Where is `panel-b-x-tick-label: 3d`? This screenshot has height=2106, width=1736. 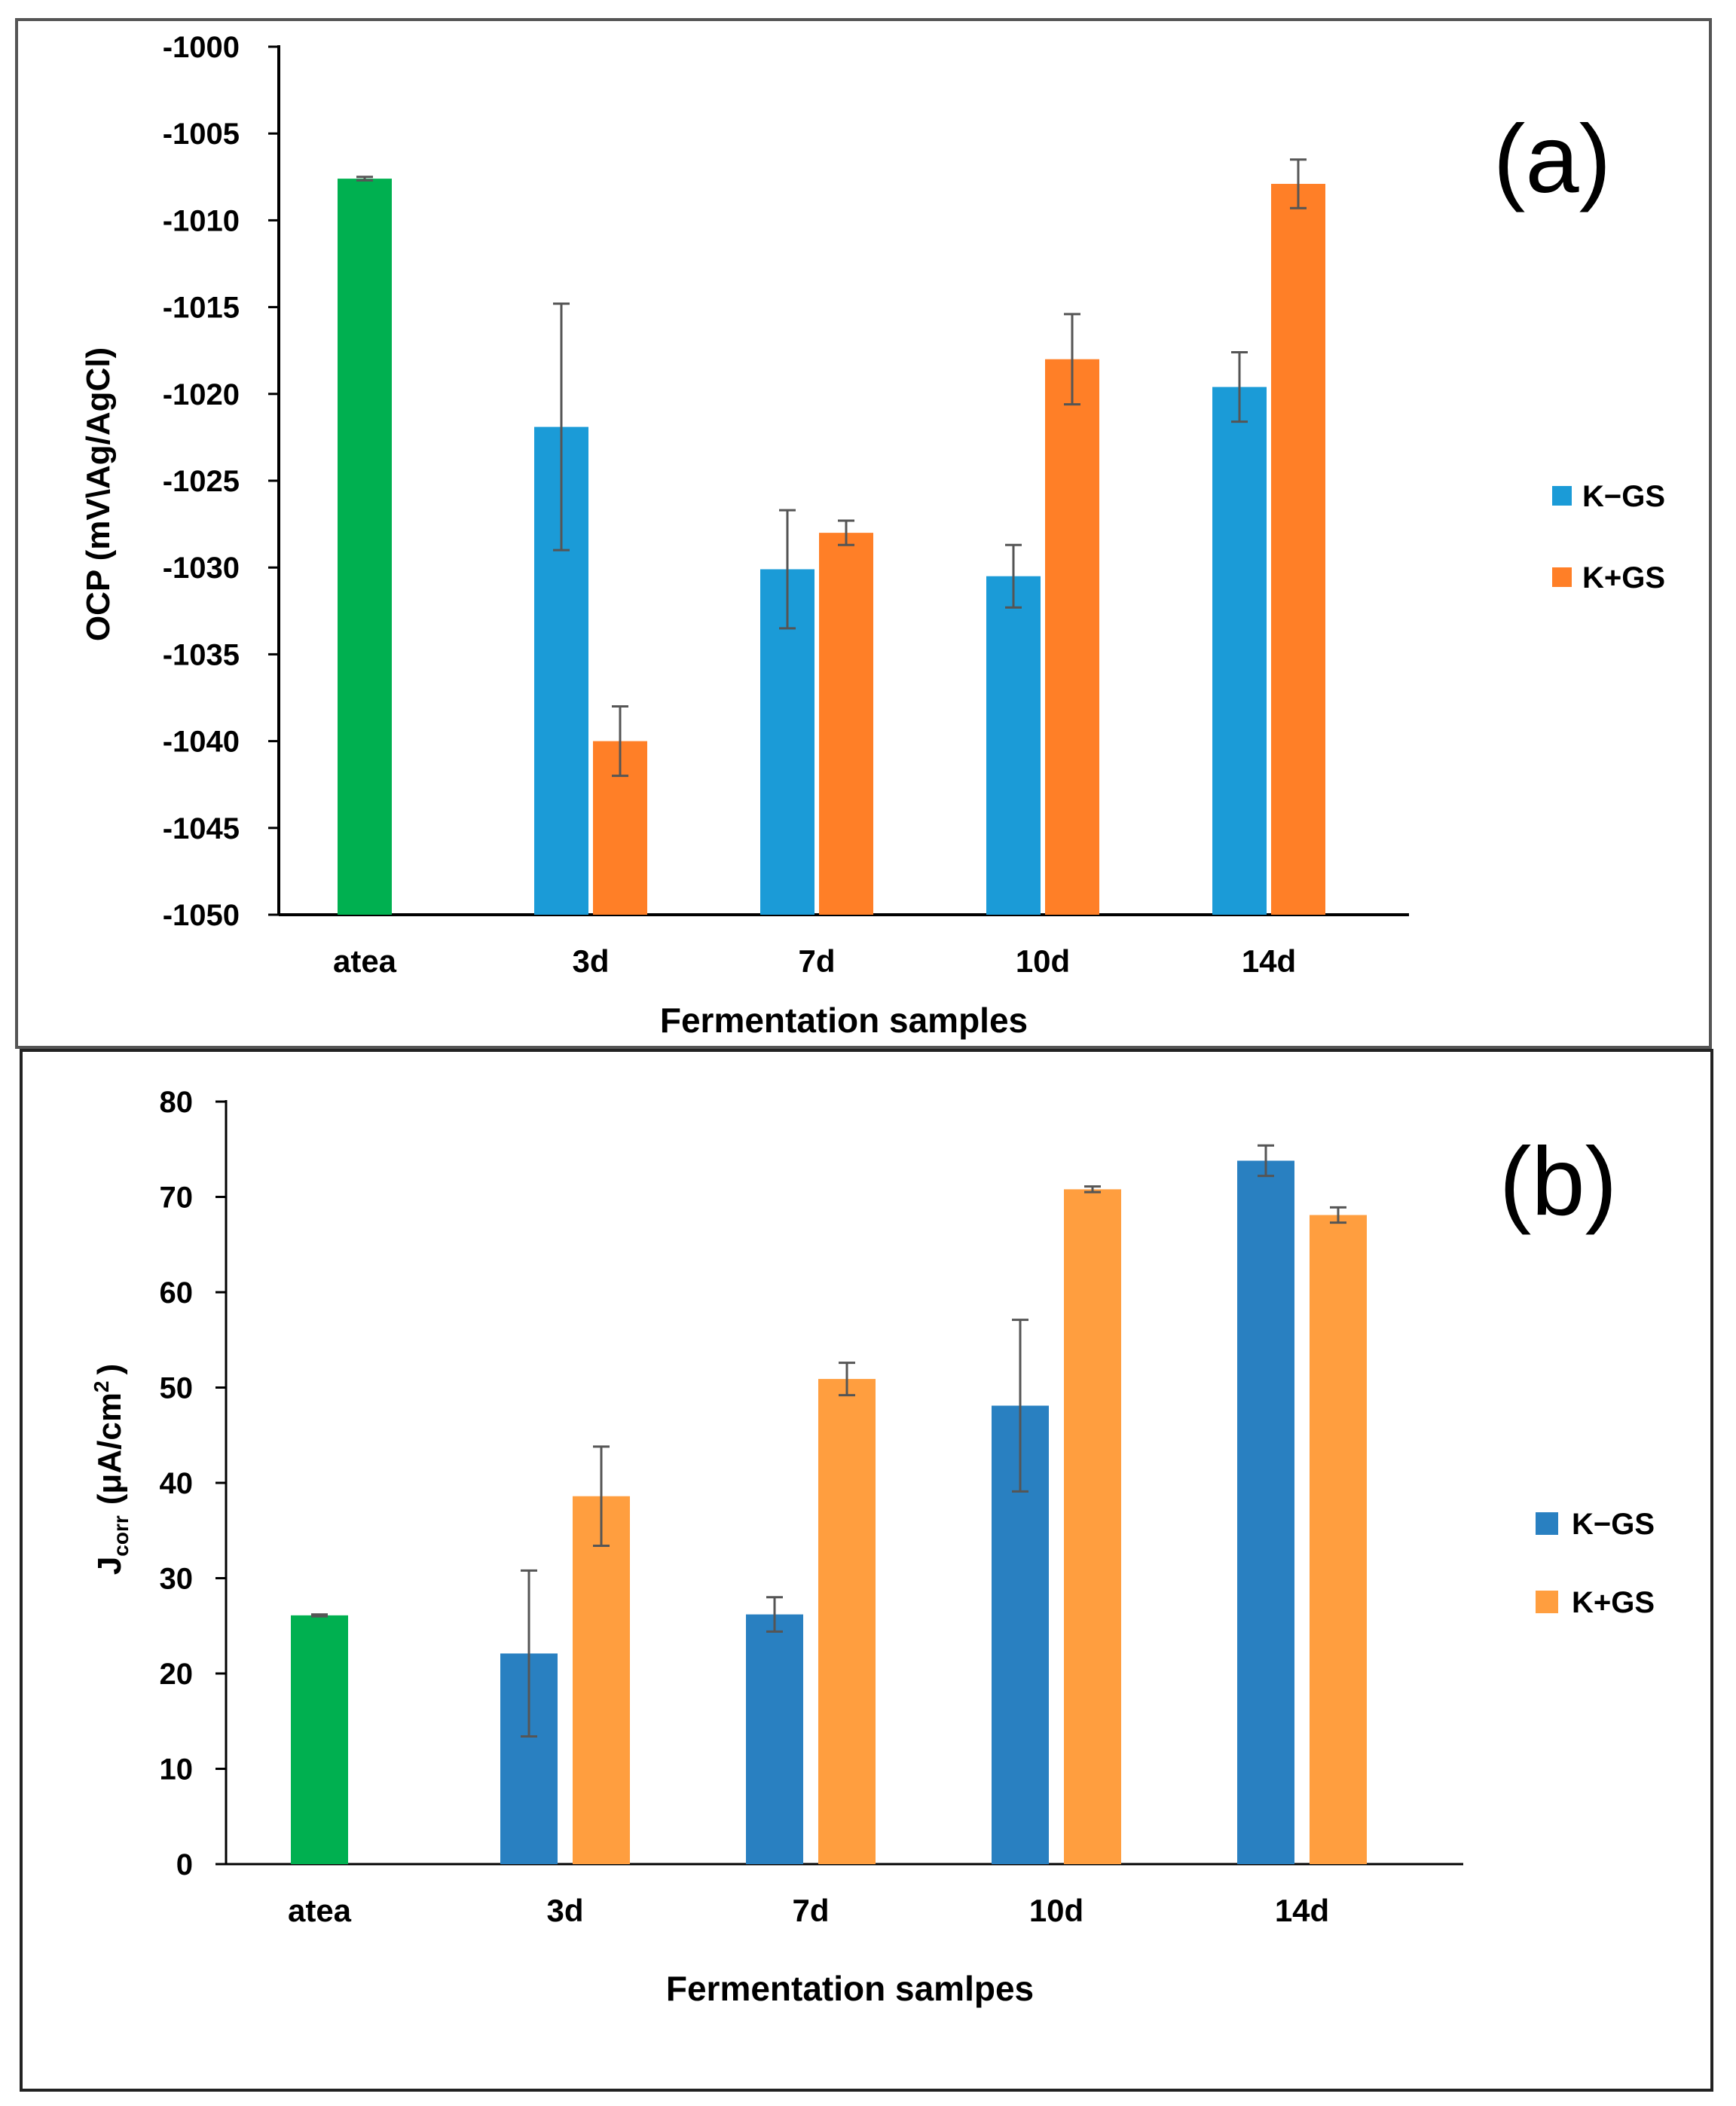 panel-b-x-tick-label: 3d is located at coordinates (564, 1910).